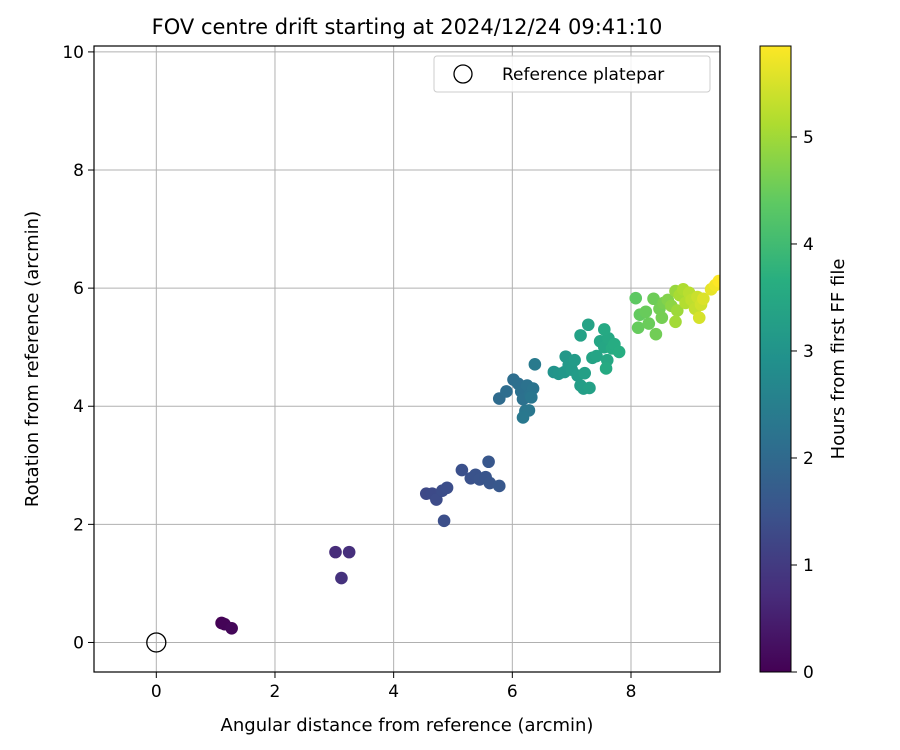  What do you see at coordinates (838, 359) in the screenshot?
I see `colorbar-label: Hours from first FF file` at bounding box center [838, 359].